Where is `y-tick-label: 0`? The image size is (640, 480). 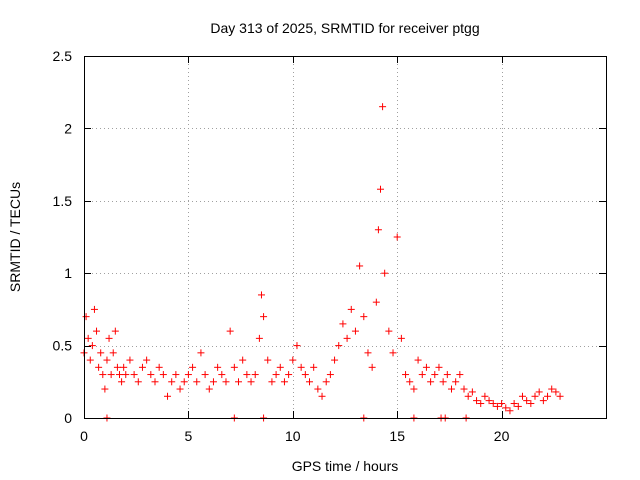
y-tick-label: 0 is located at coordinates (68, 418).